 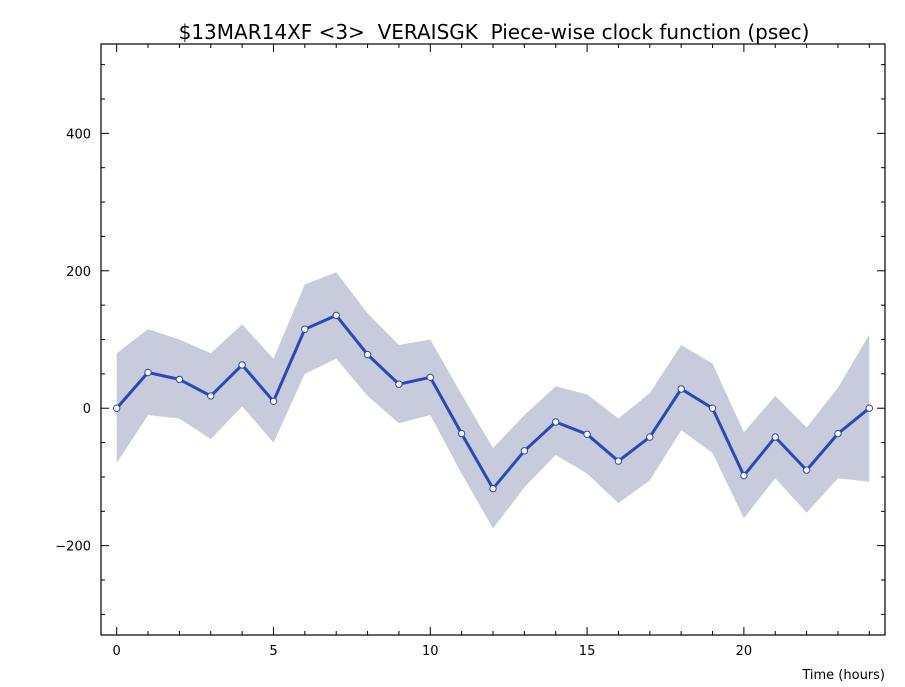 What do you see at coordinates (87, 409) in the screenshot?
I see `y-tick-label: 0` at bounding box center [87, 409].